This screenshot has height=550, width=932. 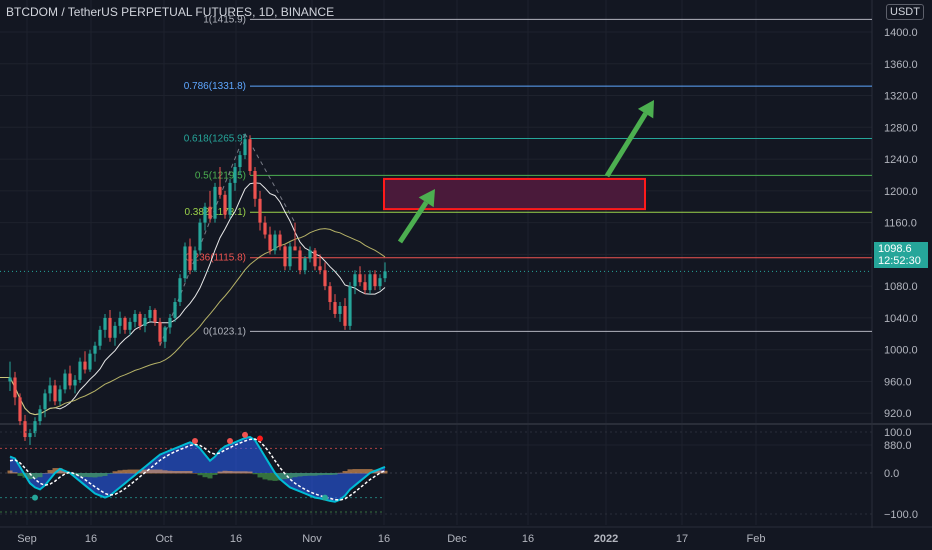 I want to click on interval-label: 1D, so click(x=266, y=12).